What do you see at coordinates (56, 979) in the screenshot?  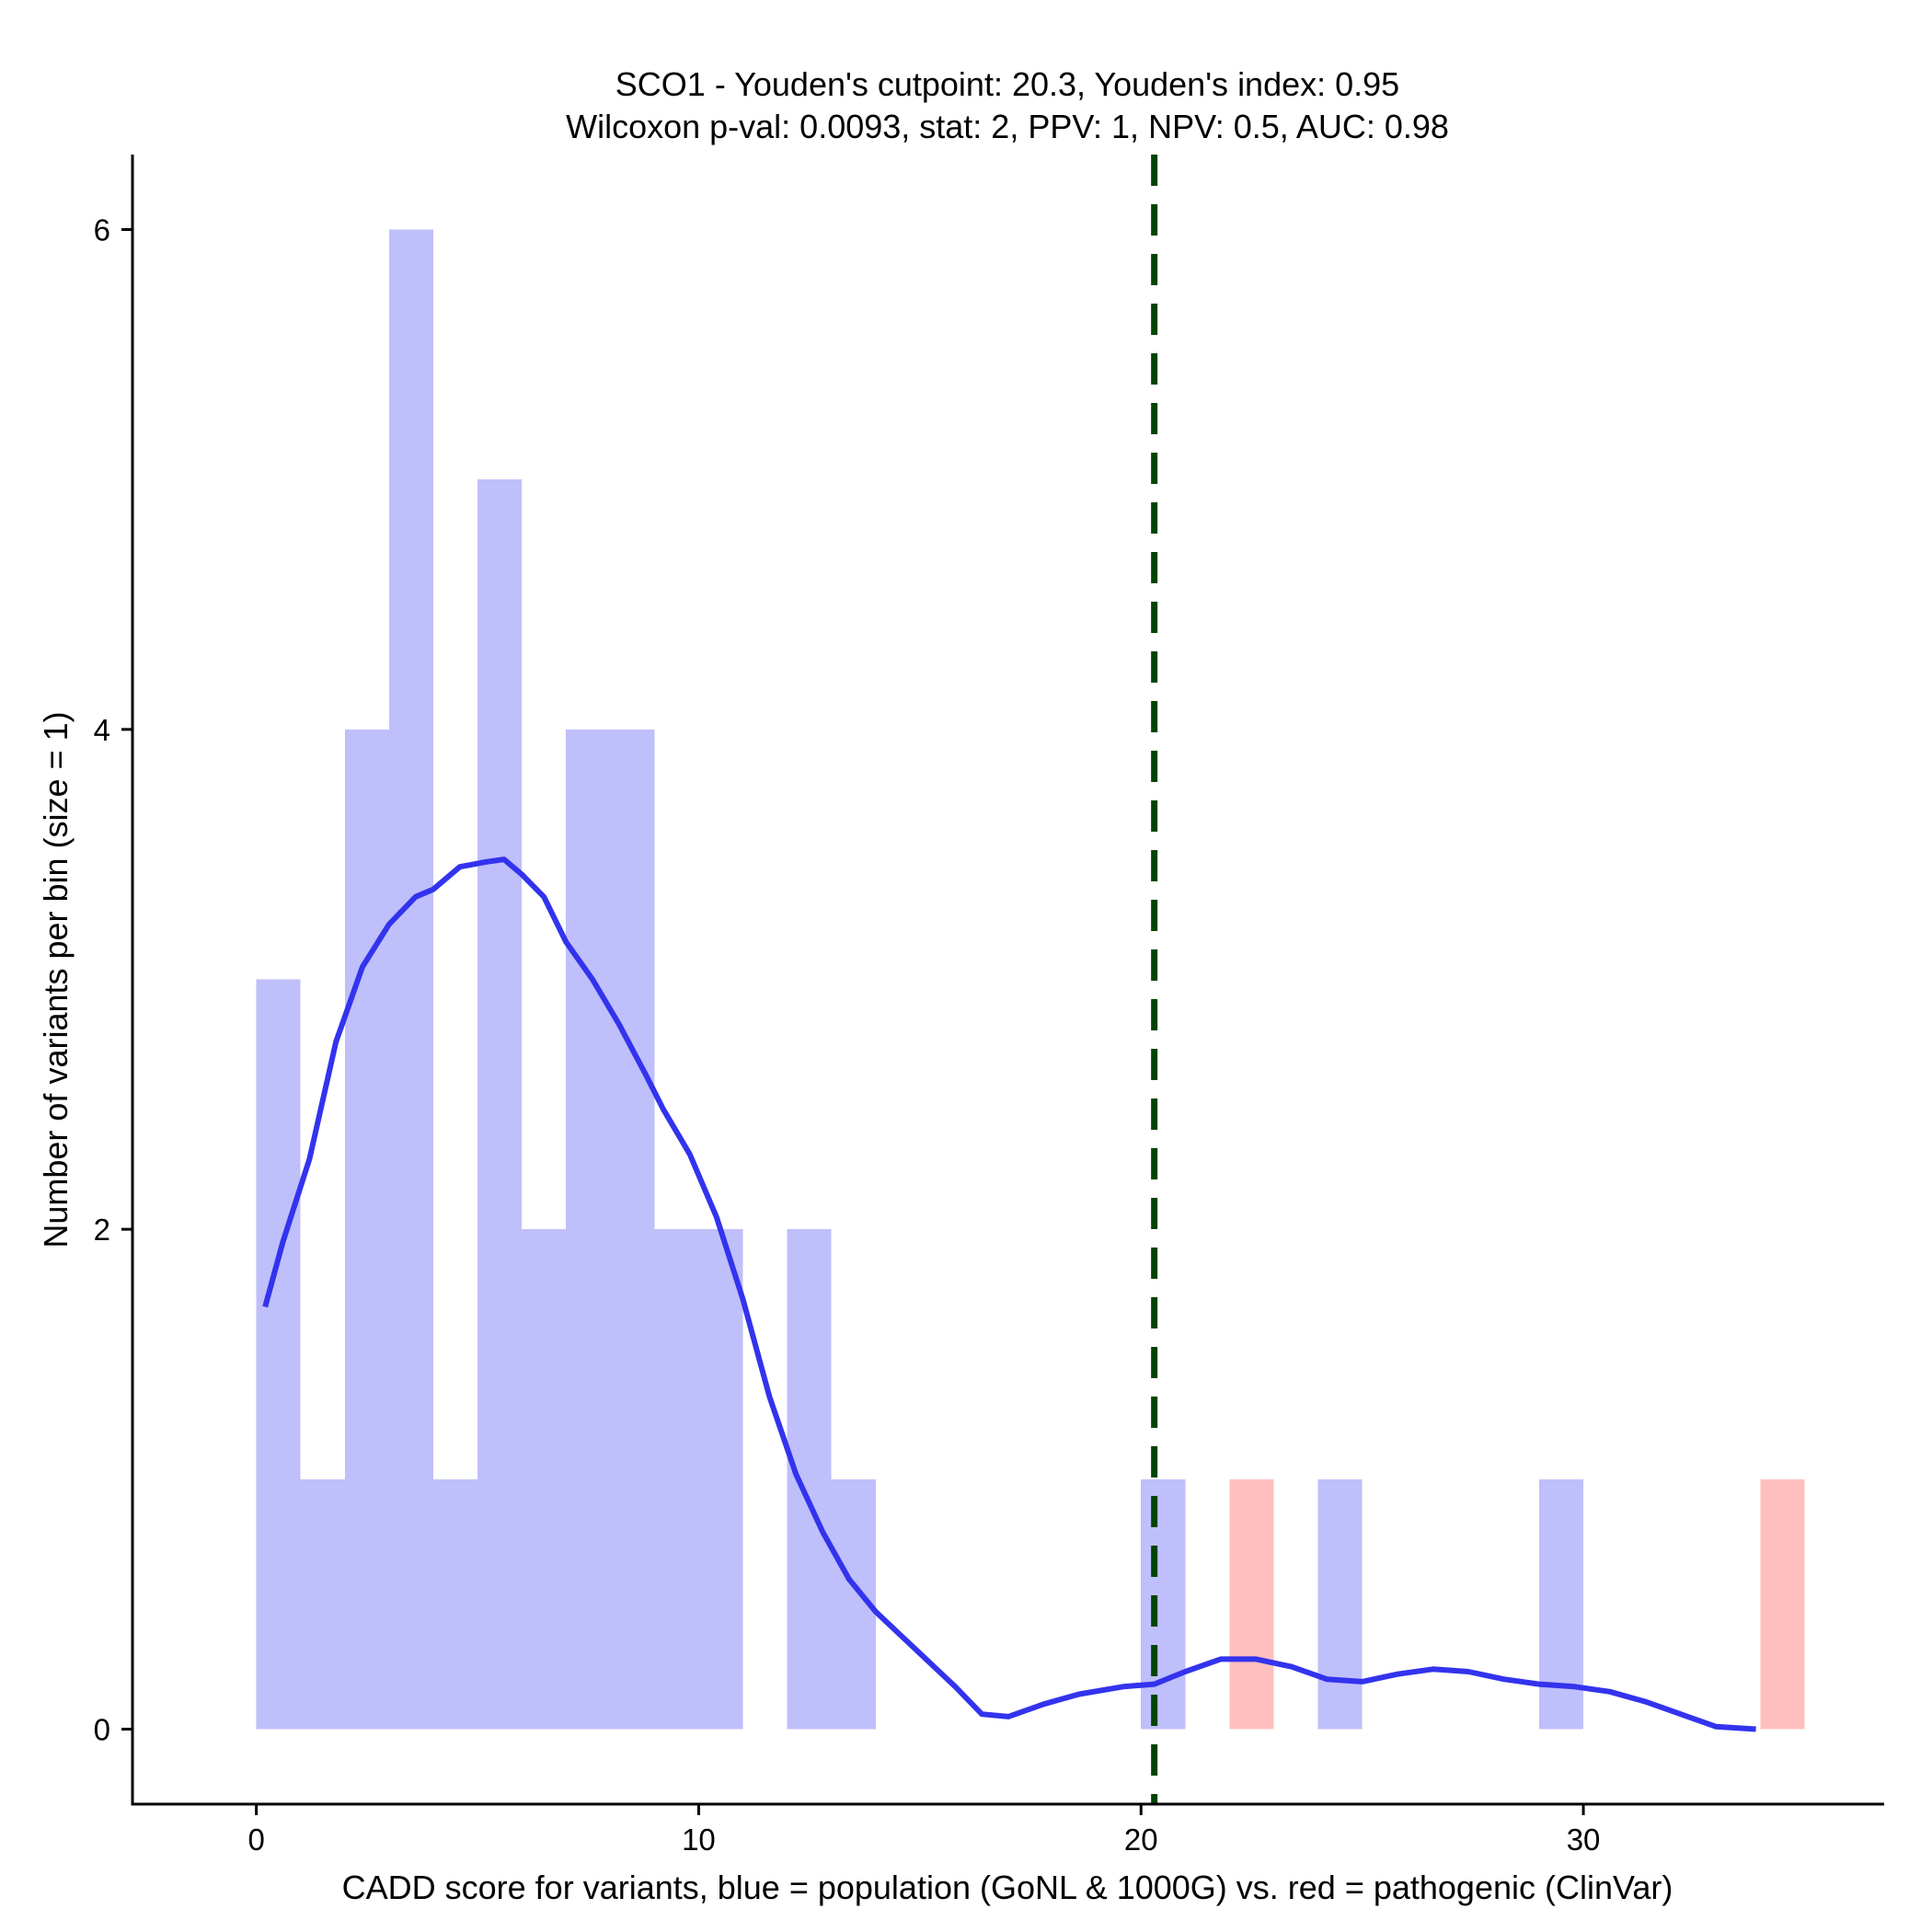 I see `y-axis-label: Number of variants per bin (size = 1)` at bounding box center [56, 979].